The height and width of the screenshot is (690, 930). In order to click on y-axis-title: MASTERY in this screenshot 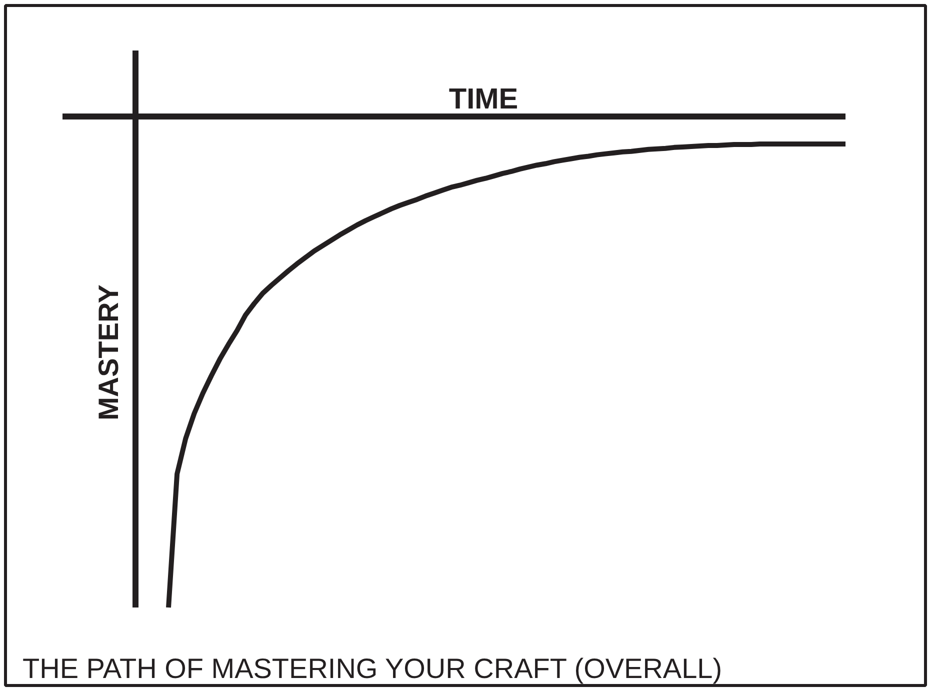, I will do `click(108, 352)`.